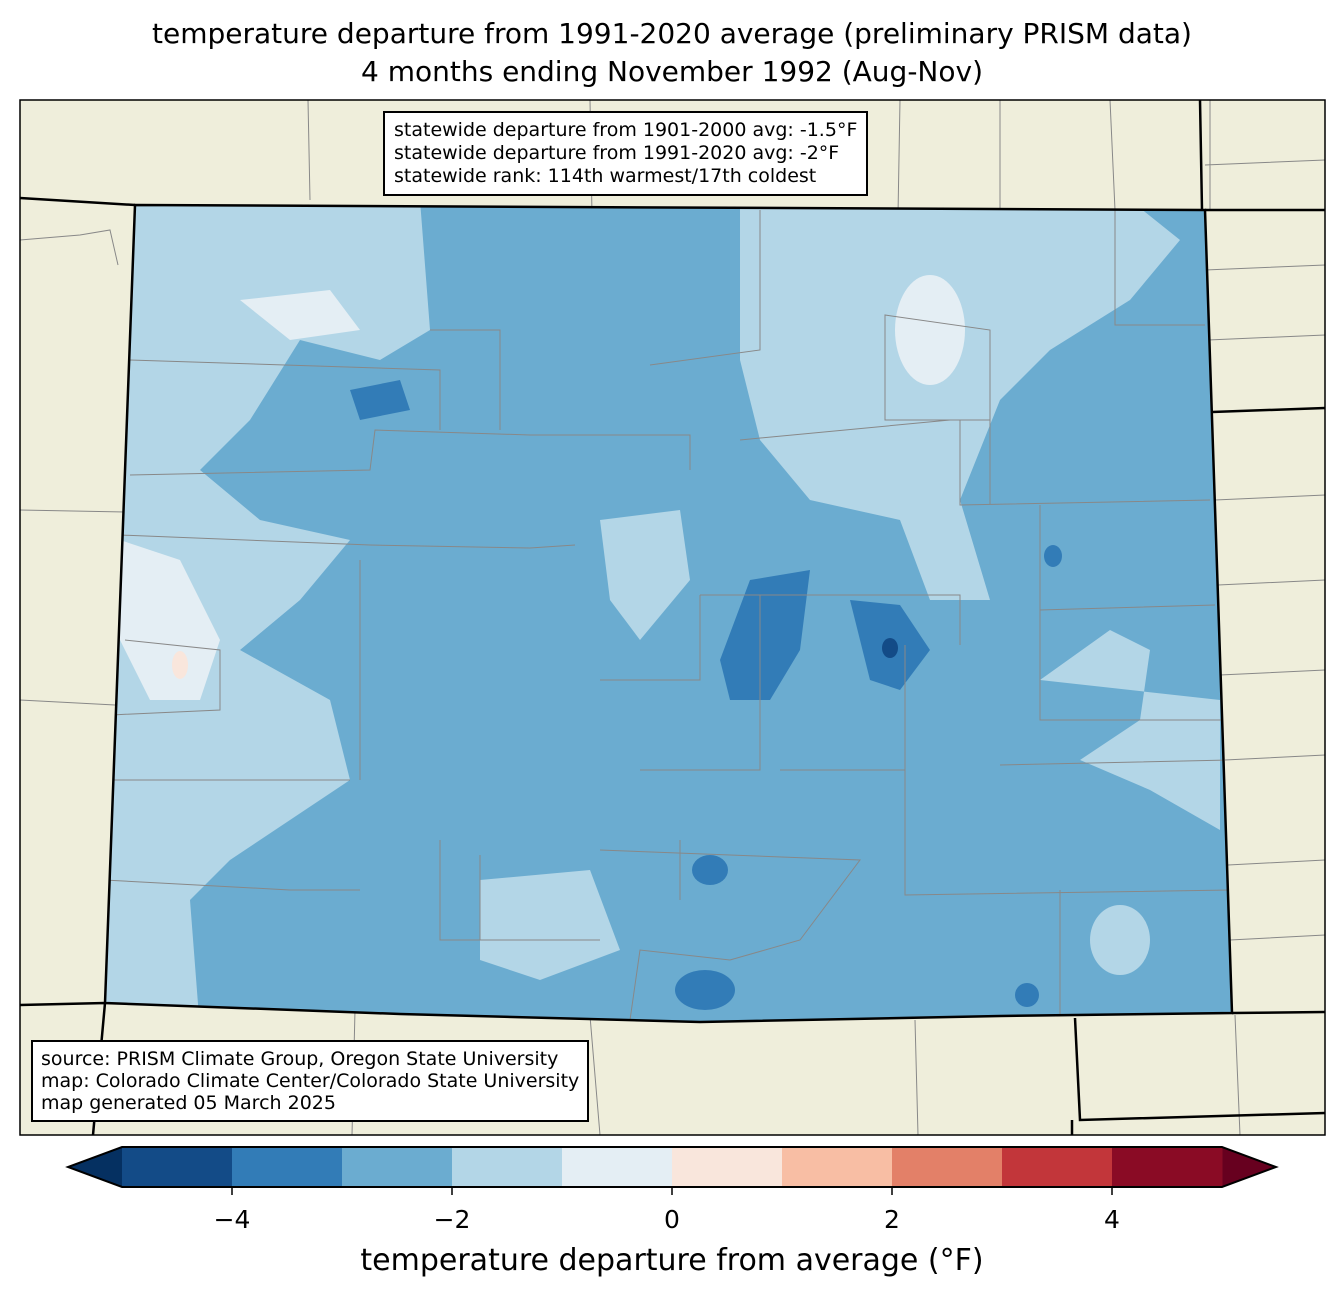 Image resolution: width=1344 pixels, height=1299 pixels. What do you see at coordinates (890, 648) in the screenshot?
I see `band-below-minus-4-spot` at bounding box center [890, 648].